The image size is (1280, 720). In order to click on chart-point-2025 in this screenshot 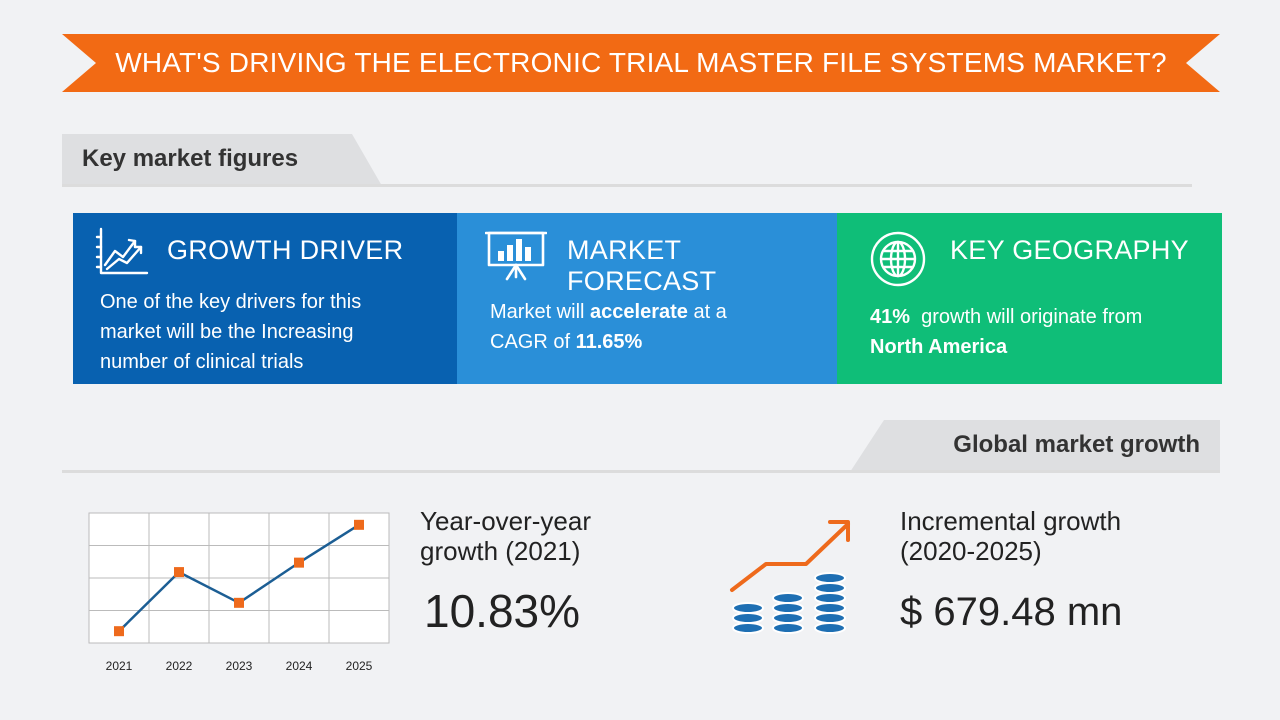, I will do `click(359, 524)`.